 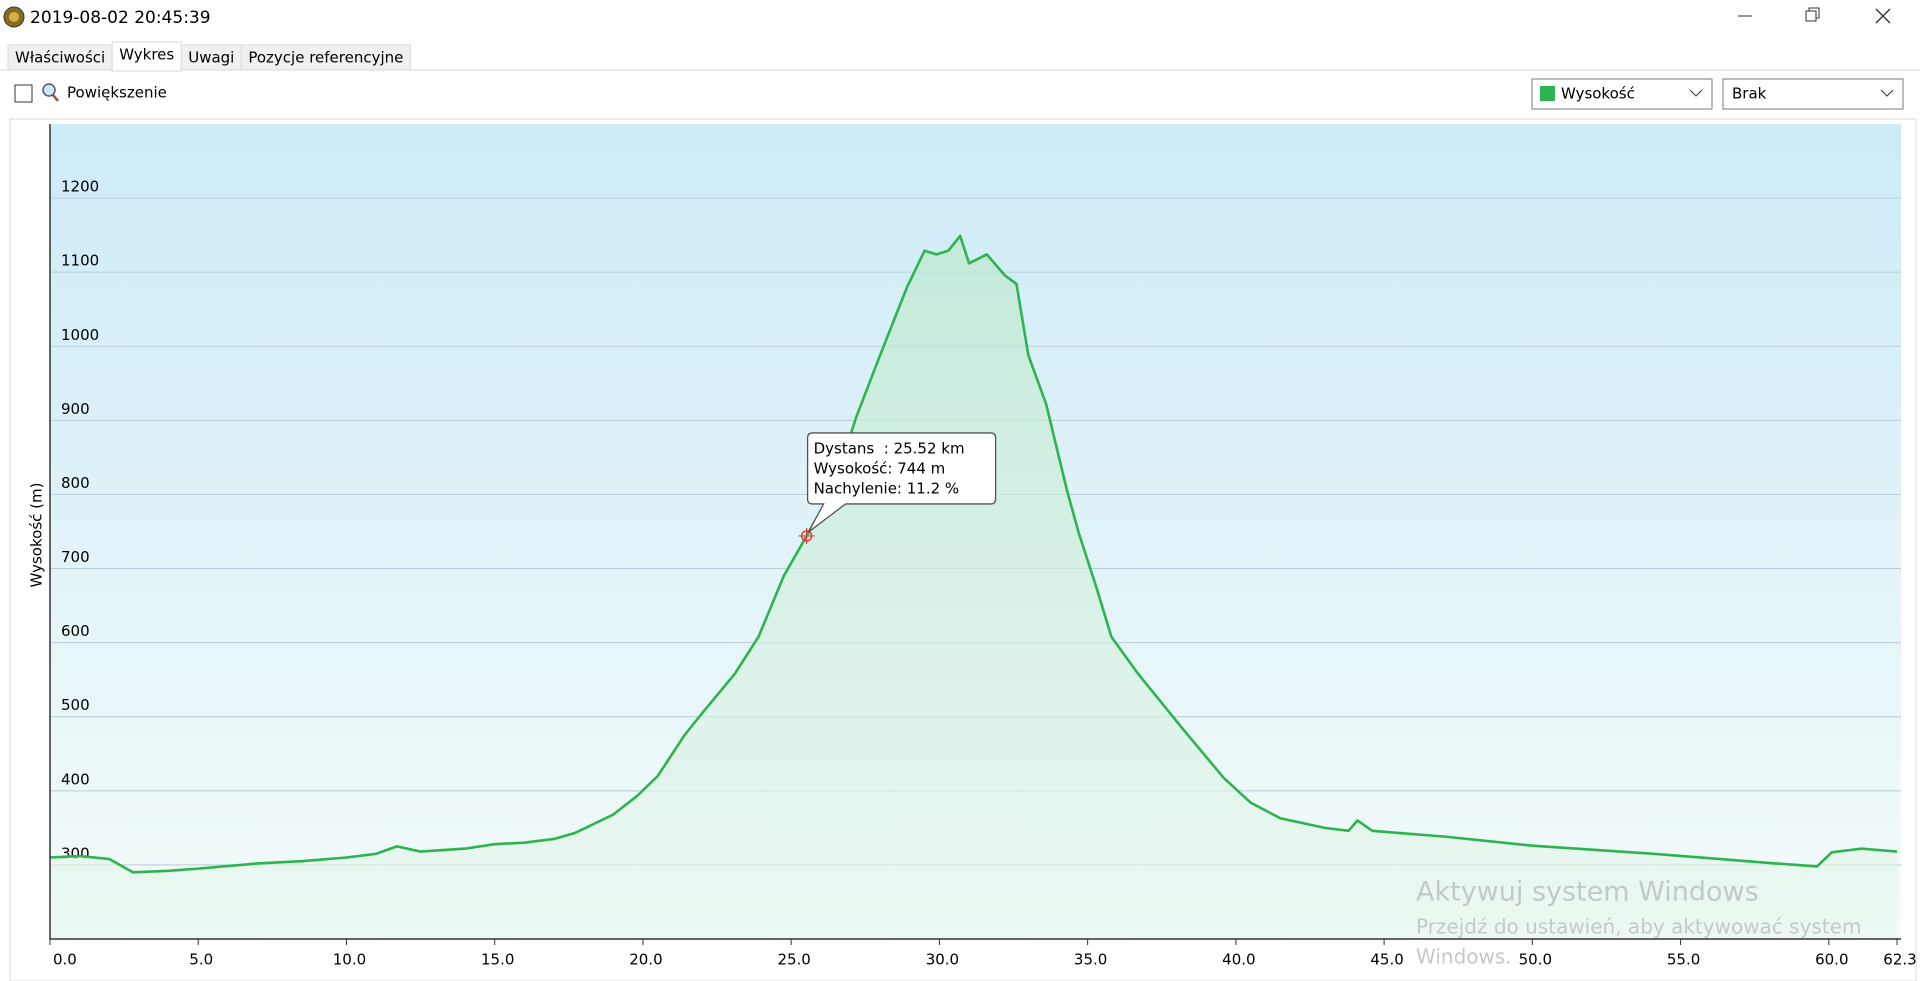 What do you see at coordinates (1598, 94) in the screenshot?
I see `series-dropdown-label: Wysokość` at bounding box center [1598, 94].